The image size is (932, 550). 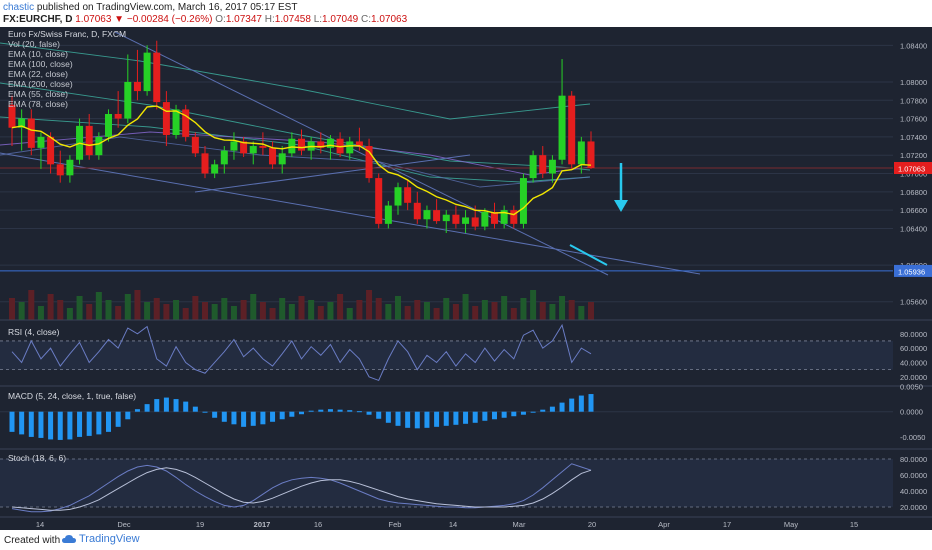 I want to click on macd-tick-label: -0.0050, so click(x=912, y=437).